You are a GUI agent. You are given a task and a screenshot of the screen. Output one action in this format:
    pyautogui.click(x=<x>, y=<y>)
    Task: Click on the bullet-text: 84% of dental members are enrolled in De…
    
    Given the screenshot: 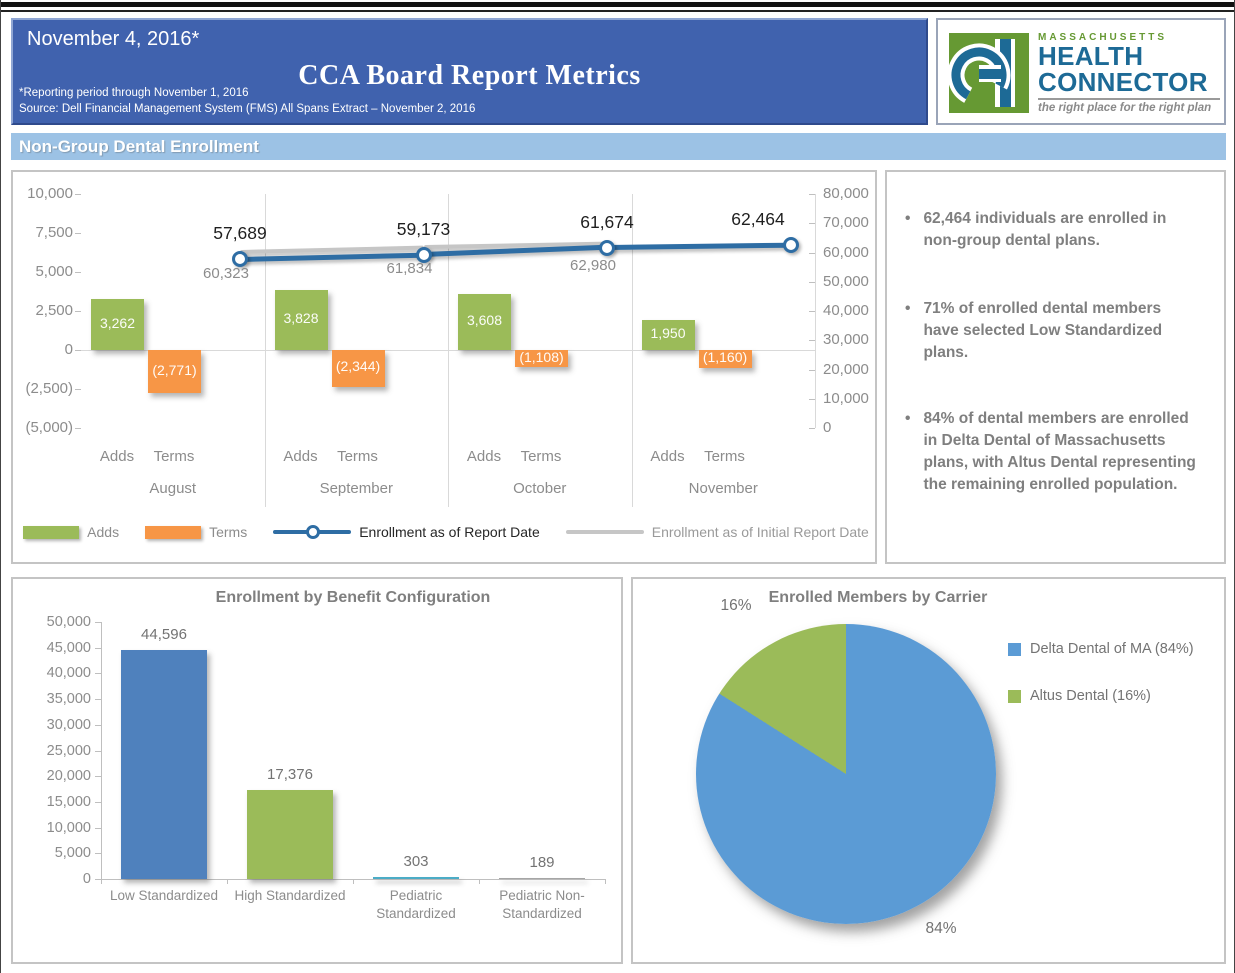 What is the action you would take?
    pyautogui.click(x=1059, y=451)
    